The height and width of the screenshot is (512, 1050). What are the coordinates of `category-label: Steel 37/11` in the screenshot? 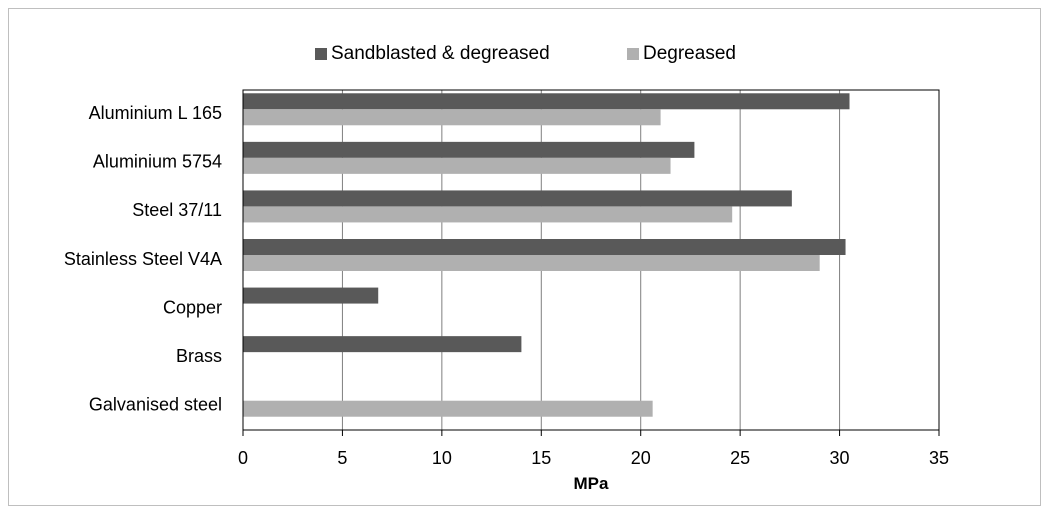 It's located at (177, 210).